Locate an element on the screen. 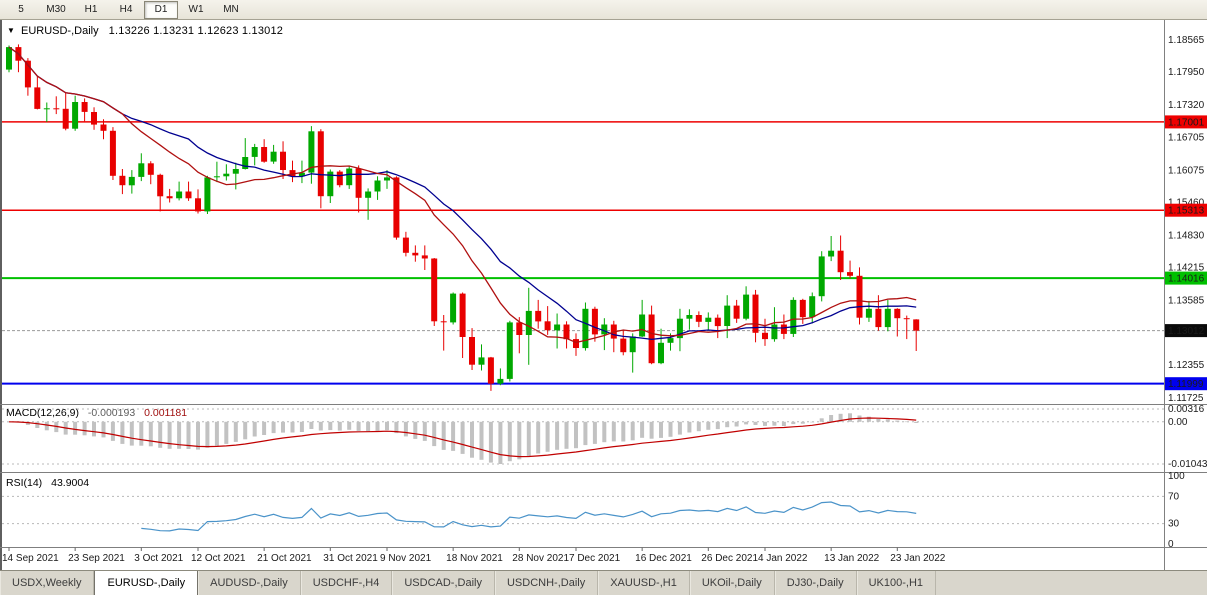 Image resolution: width=1207 pixels, height=595 pixels. svg-text: 1.14830 is located at coordinates (1186, 235).